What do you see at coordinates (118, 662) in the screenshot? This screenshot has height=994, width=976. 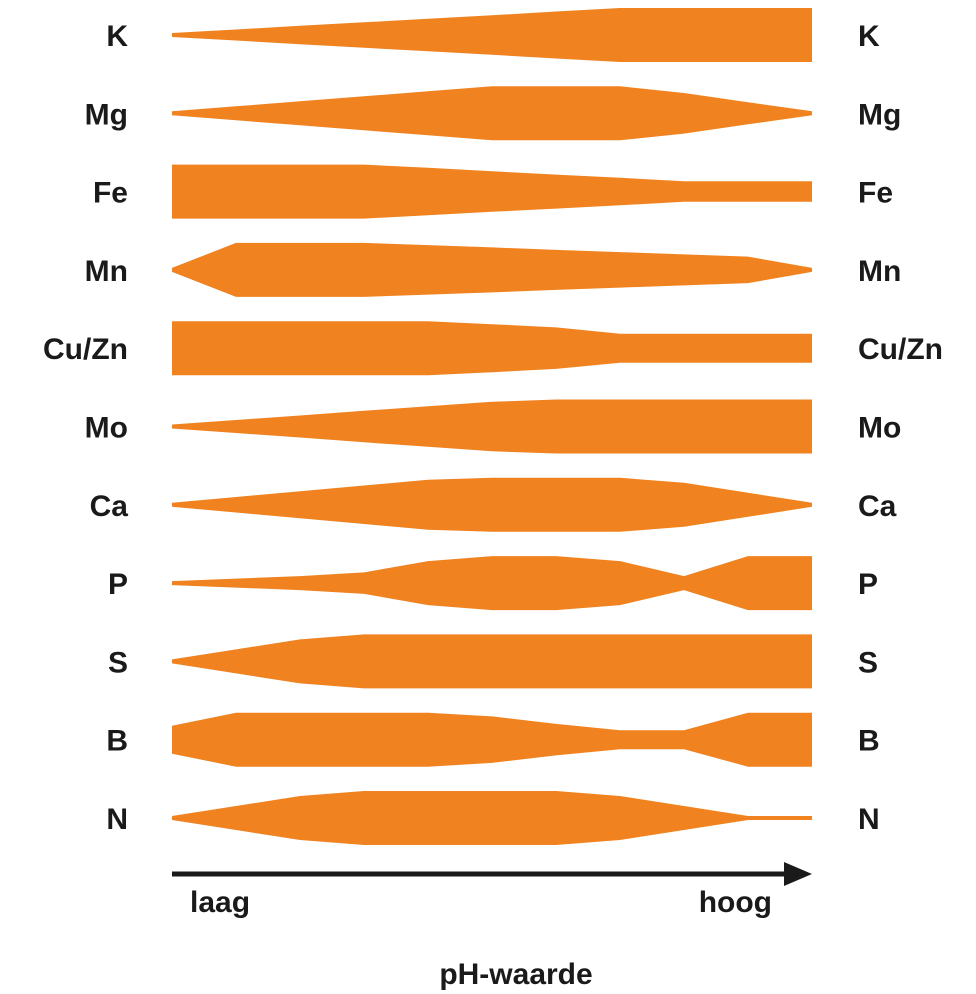 I see `label-left-s: S` at bounding box center [118, 662].